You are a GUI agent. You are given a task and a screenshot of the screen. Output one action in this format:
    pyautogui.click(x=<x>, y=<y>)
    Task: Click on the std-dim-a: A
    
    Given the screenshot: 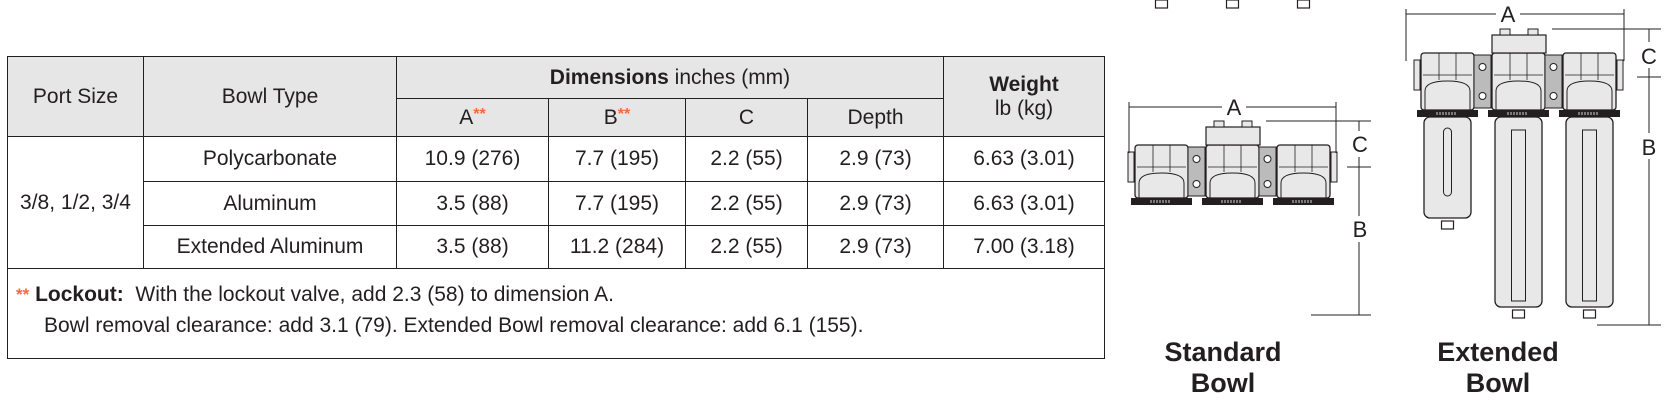 What is the action you would take?
    pyautogui.click(x=1234, y=107)
    